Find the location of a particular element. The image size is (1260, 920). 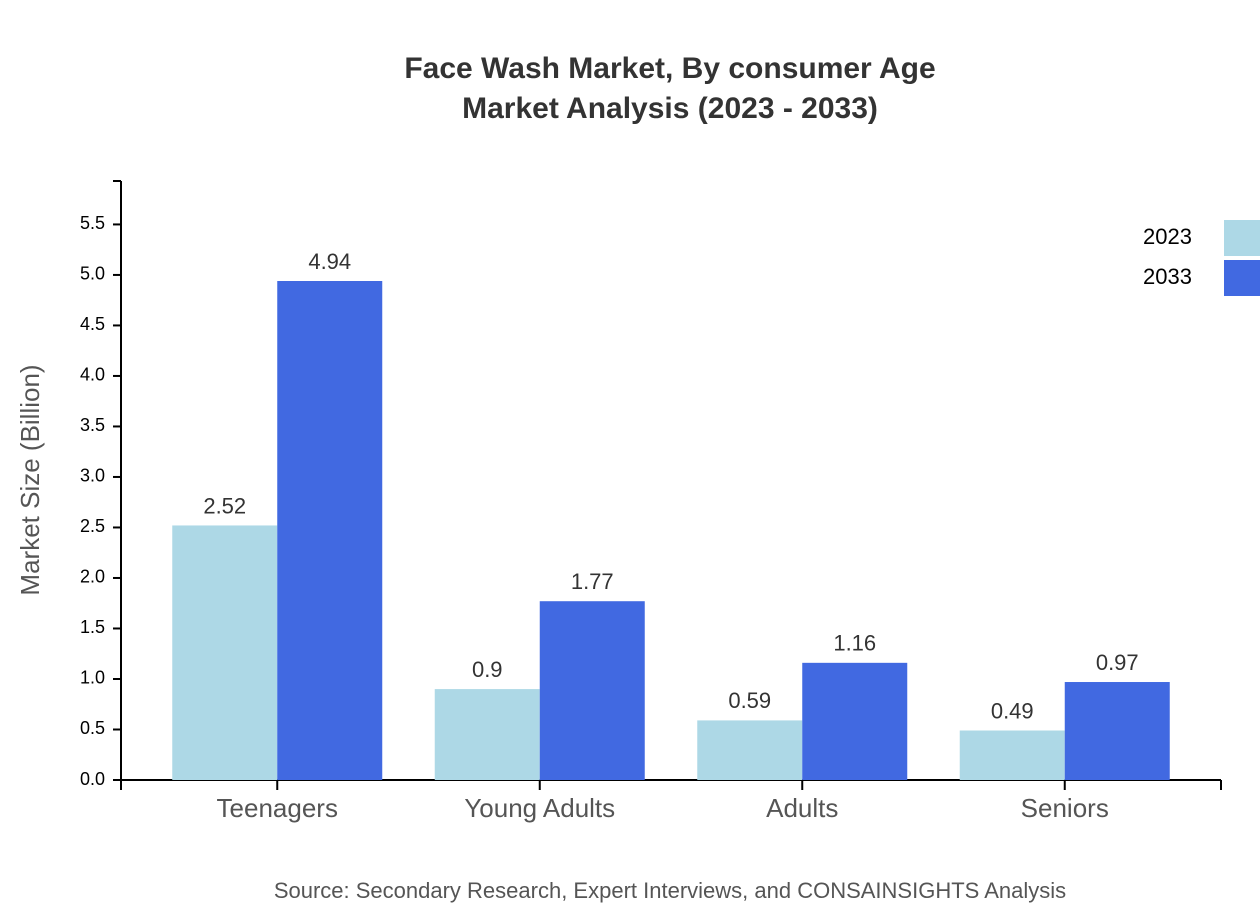

y-tick-label: 4.0 is located at coordinates (92, 375).